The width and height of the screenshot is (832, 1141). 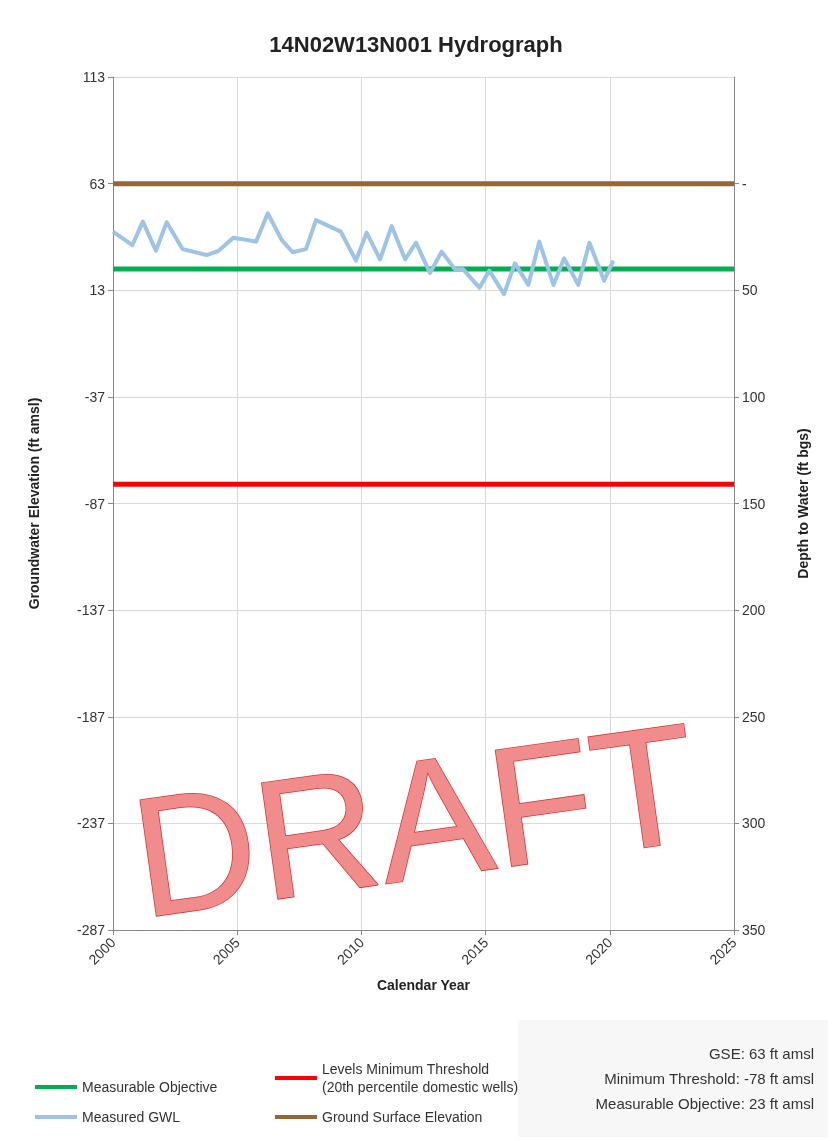 I want to click on y-tick-label: 63, so click(x=97, y=183).